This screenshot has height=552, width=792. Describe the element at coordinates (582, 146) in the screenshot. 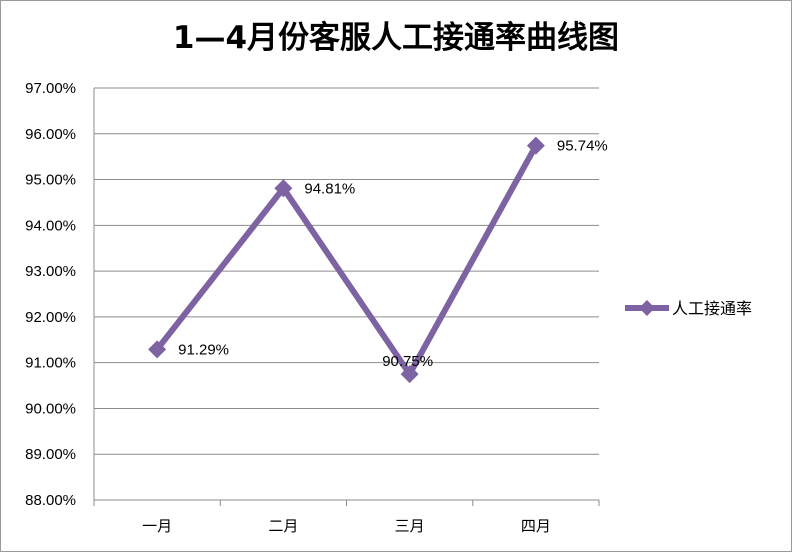

I see `data-label: 95.74%` at that location.